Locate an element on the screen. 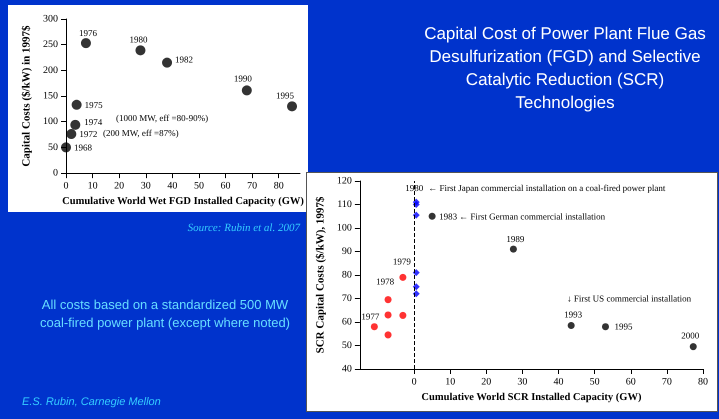 This screenshot has width=719, height=419. annotation: ↓ First US commercial installation is located at coordinates (629, 299).